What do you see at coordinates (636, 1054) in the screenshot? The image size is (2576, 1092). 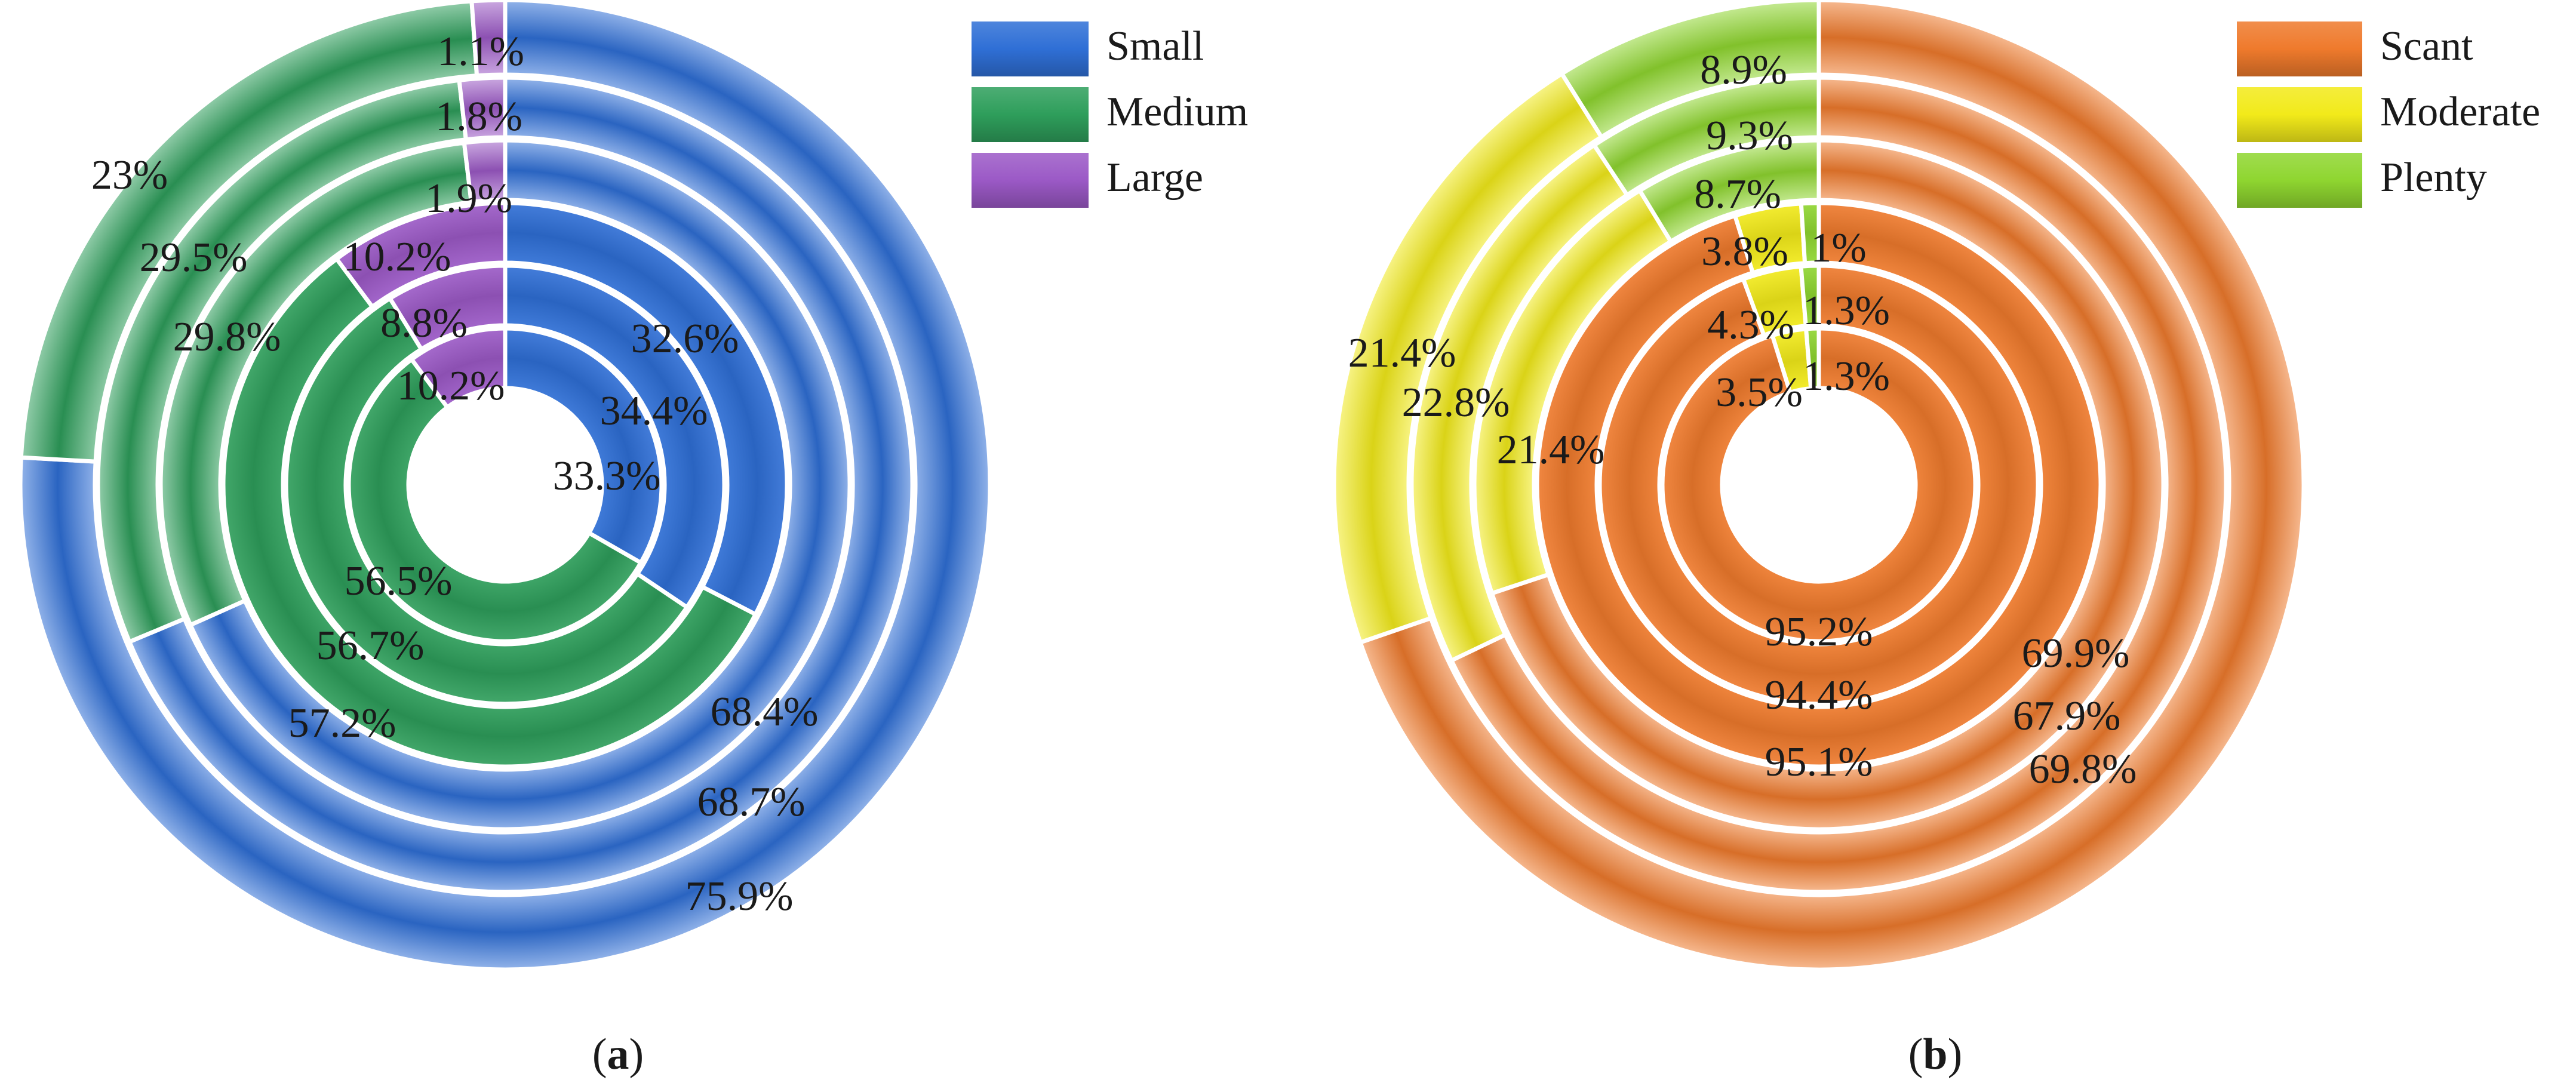 I see `caption-a-close: )` at bounding box center [636, 1054].